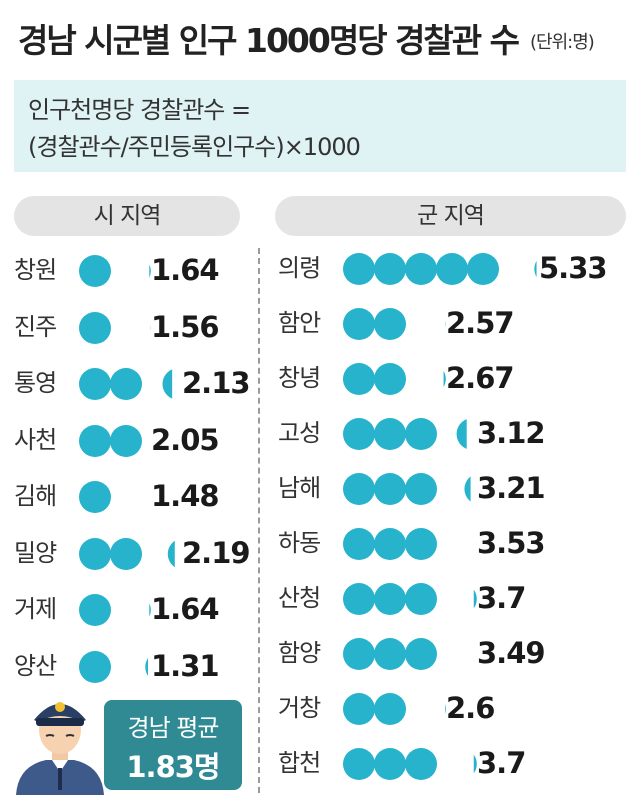  Describe the element at coordinates (35, 496) in the screenshot. I see `category-label: 김해` at that location.